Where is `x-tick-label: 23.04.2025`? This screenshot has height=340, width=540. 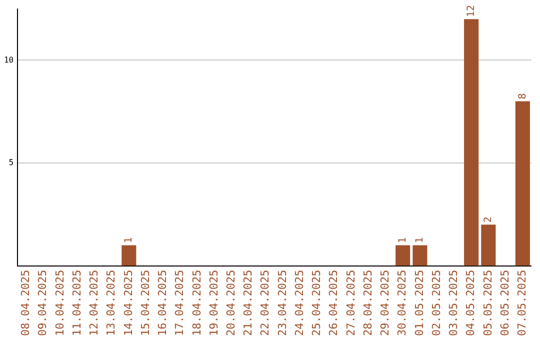
x-tick-label: 23.04.2025 is located at coordinates (282, 303).